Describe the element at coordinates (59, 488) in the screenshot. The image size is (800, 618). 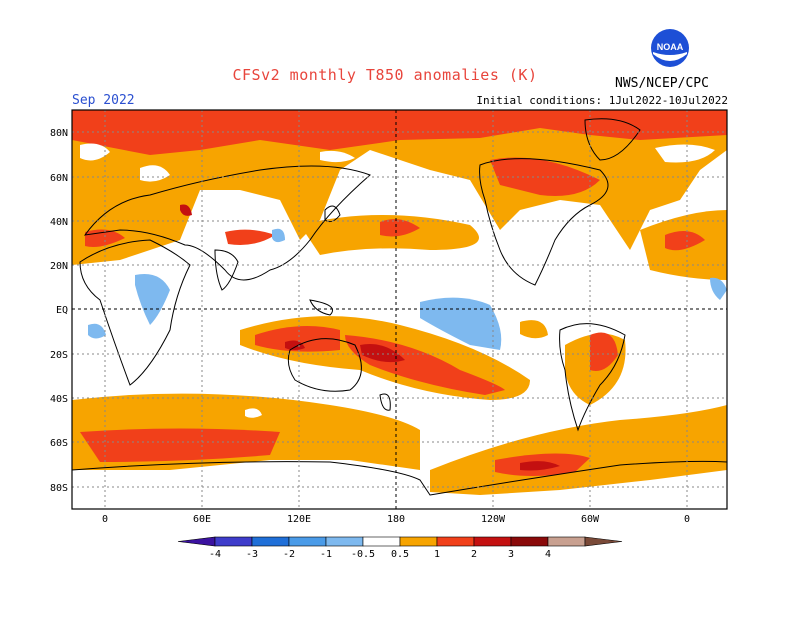
I see `lat-label: 80S` at that location.